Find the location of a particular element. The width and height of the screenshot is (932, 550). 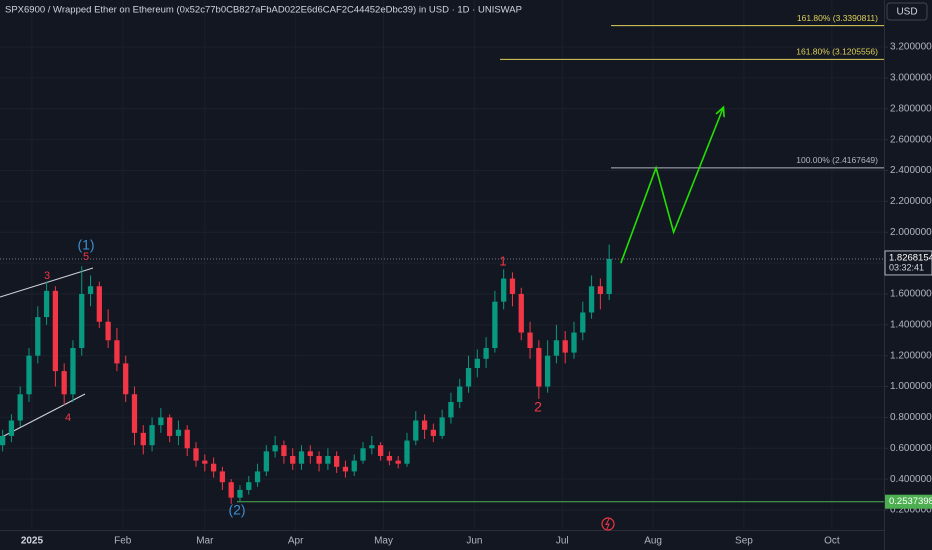

x-tick-label: 2025 is located at coordinates (32, 541).